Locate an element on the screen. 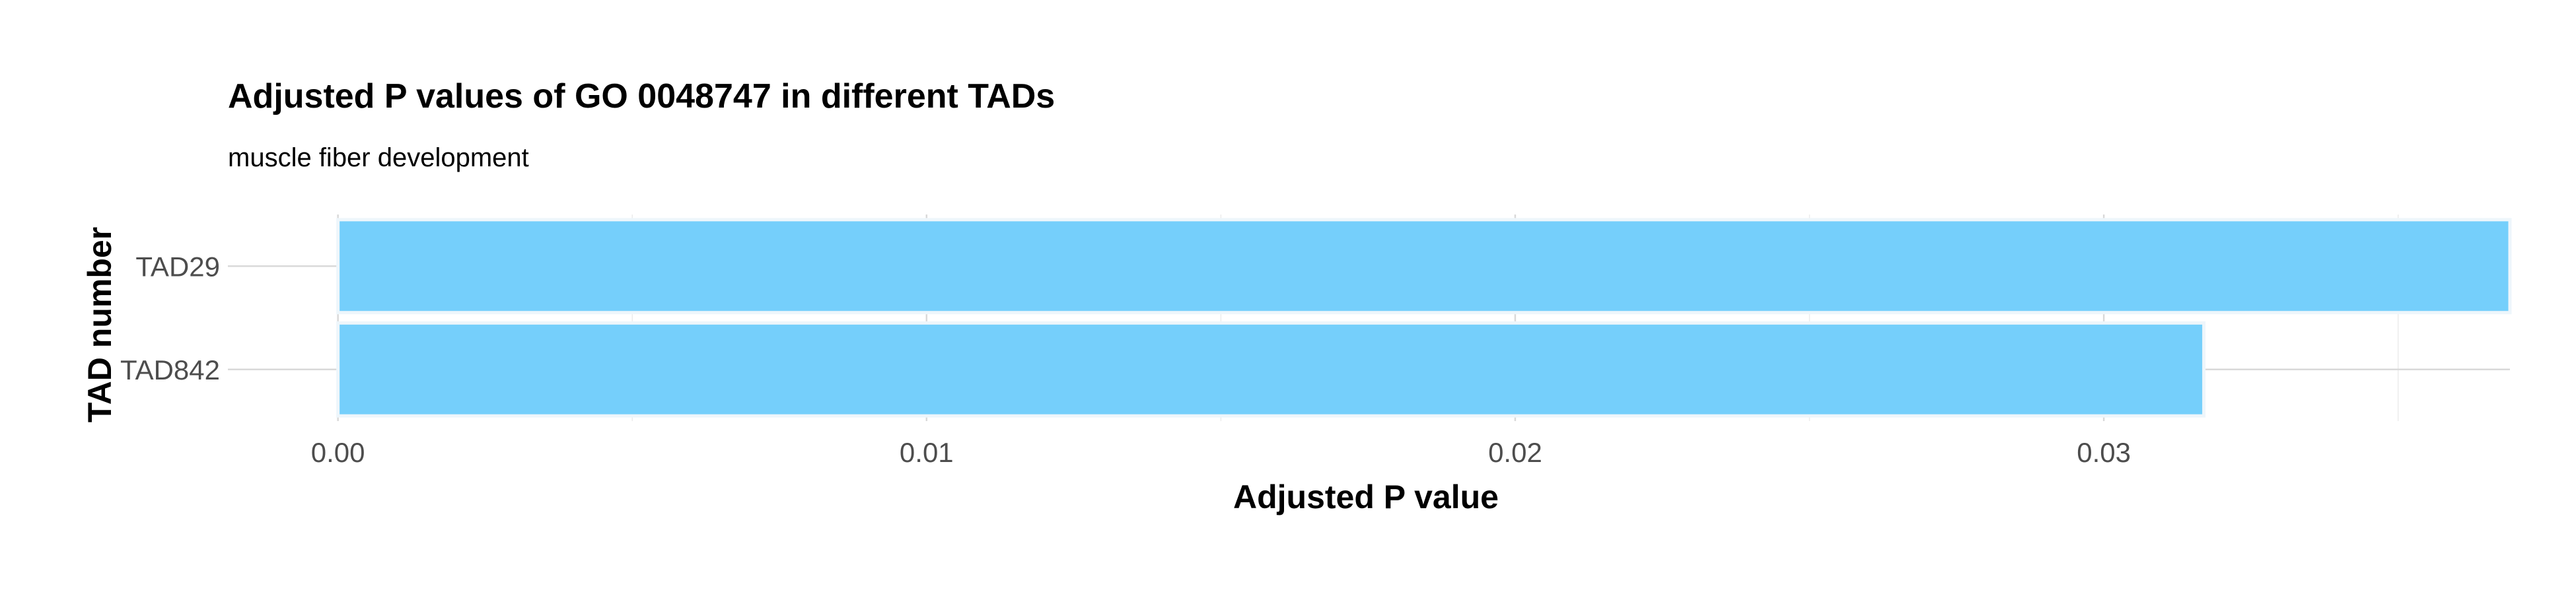 This screenshot has width=2576, height=594. chart-subtitle: muscle fiber development is located at coordinates (379, 157).